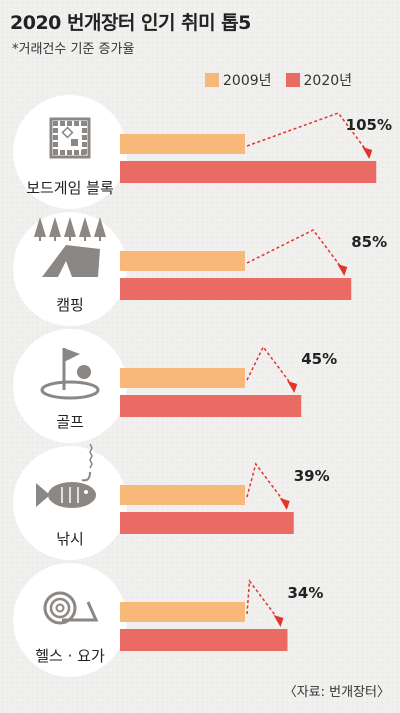  I want to click on dice, so click(74, 142).